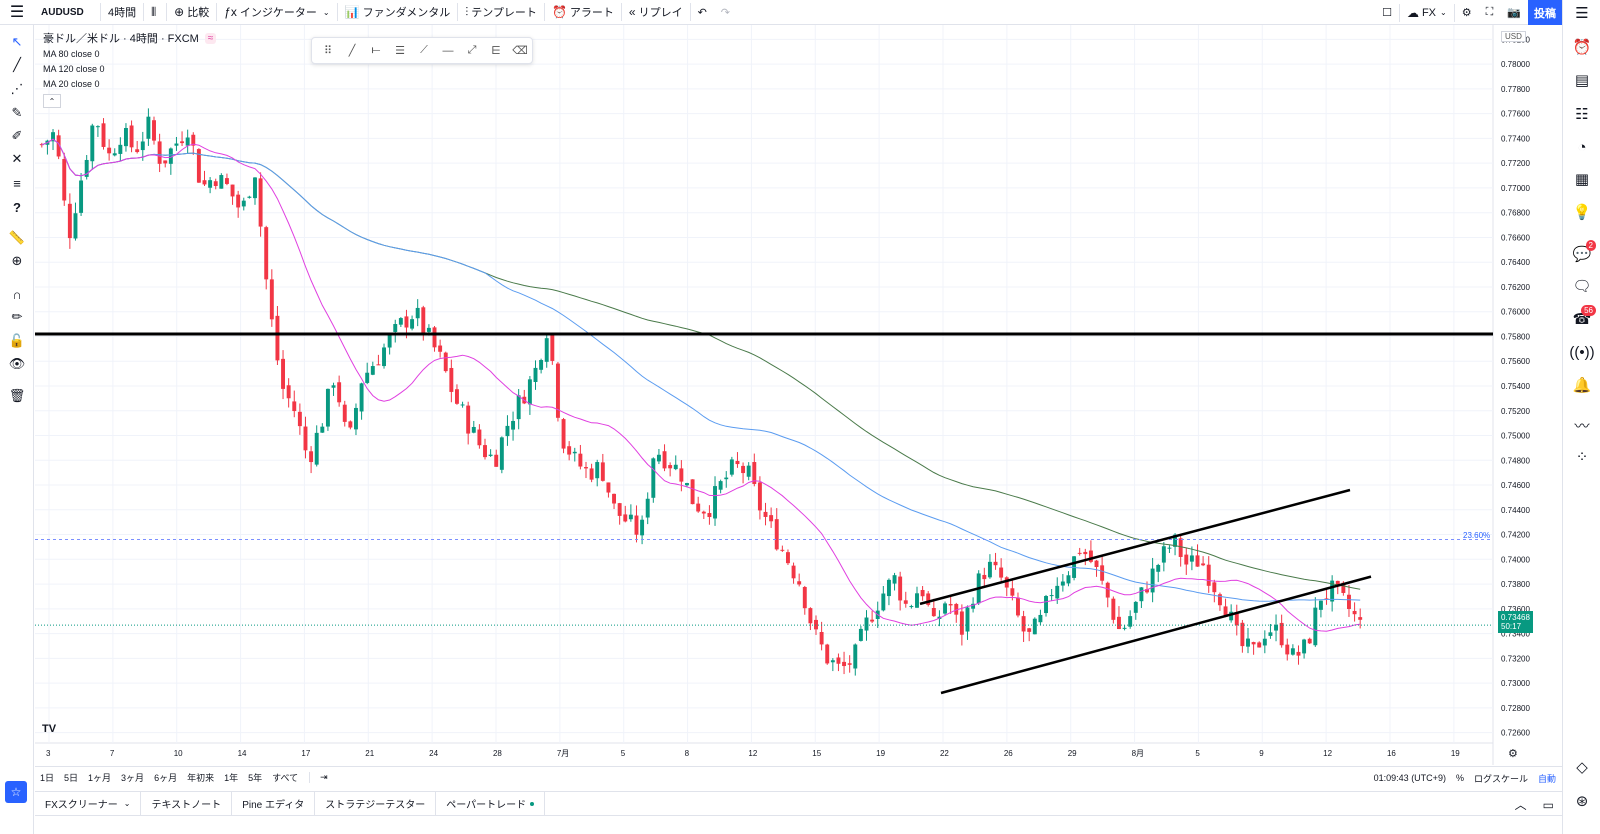 The height and width of the screenshot is (834, 1600). I want to click on range-6m: 6ヶ月, so click(166, 778).